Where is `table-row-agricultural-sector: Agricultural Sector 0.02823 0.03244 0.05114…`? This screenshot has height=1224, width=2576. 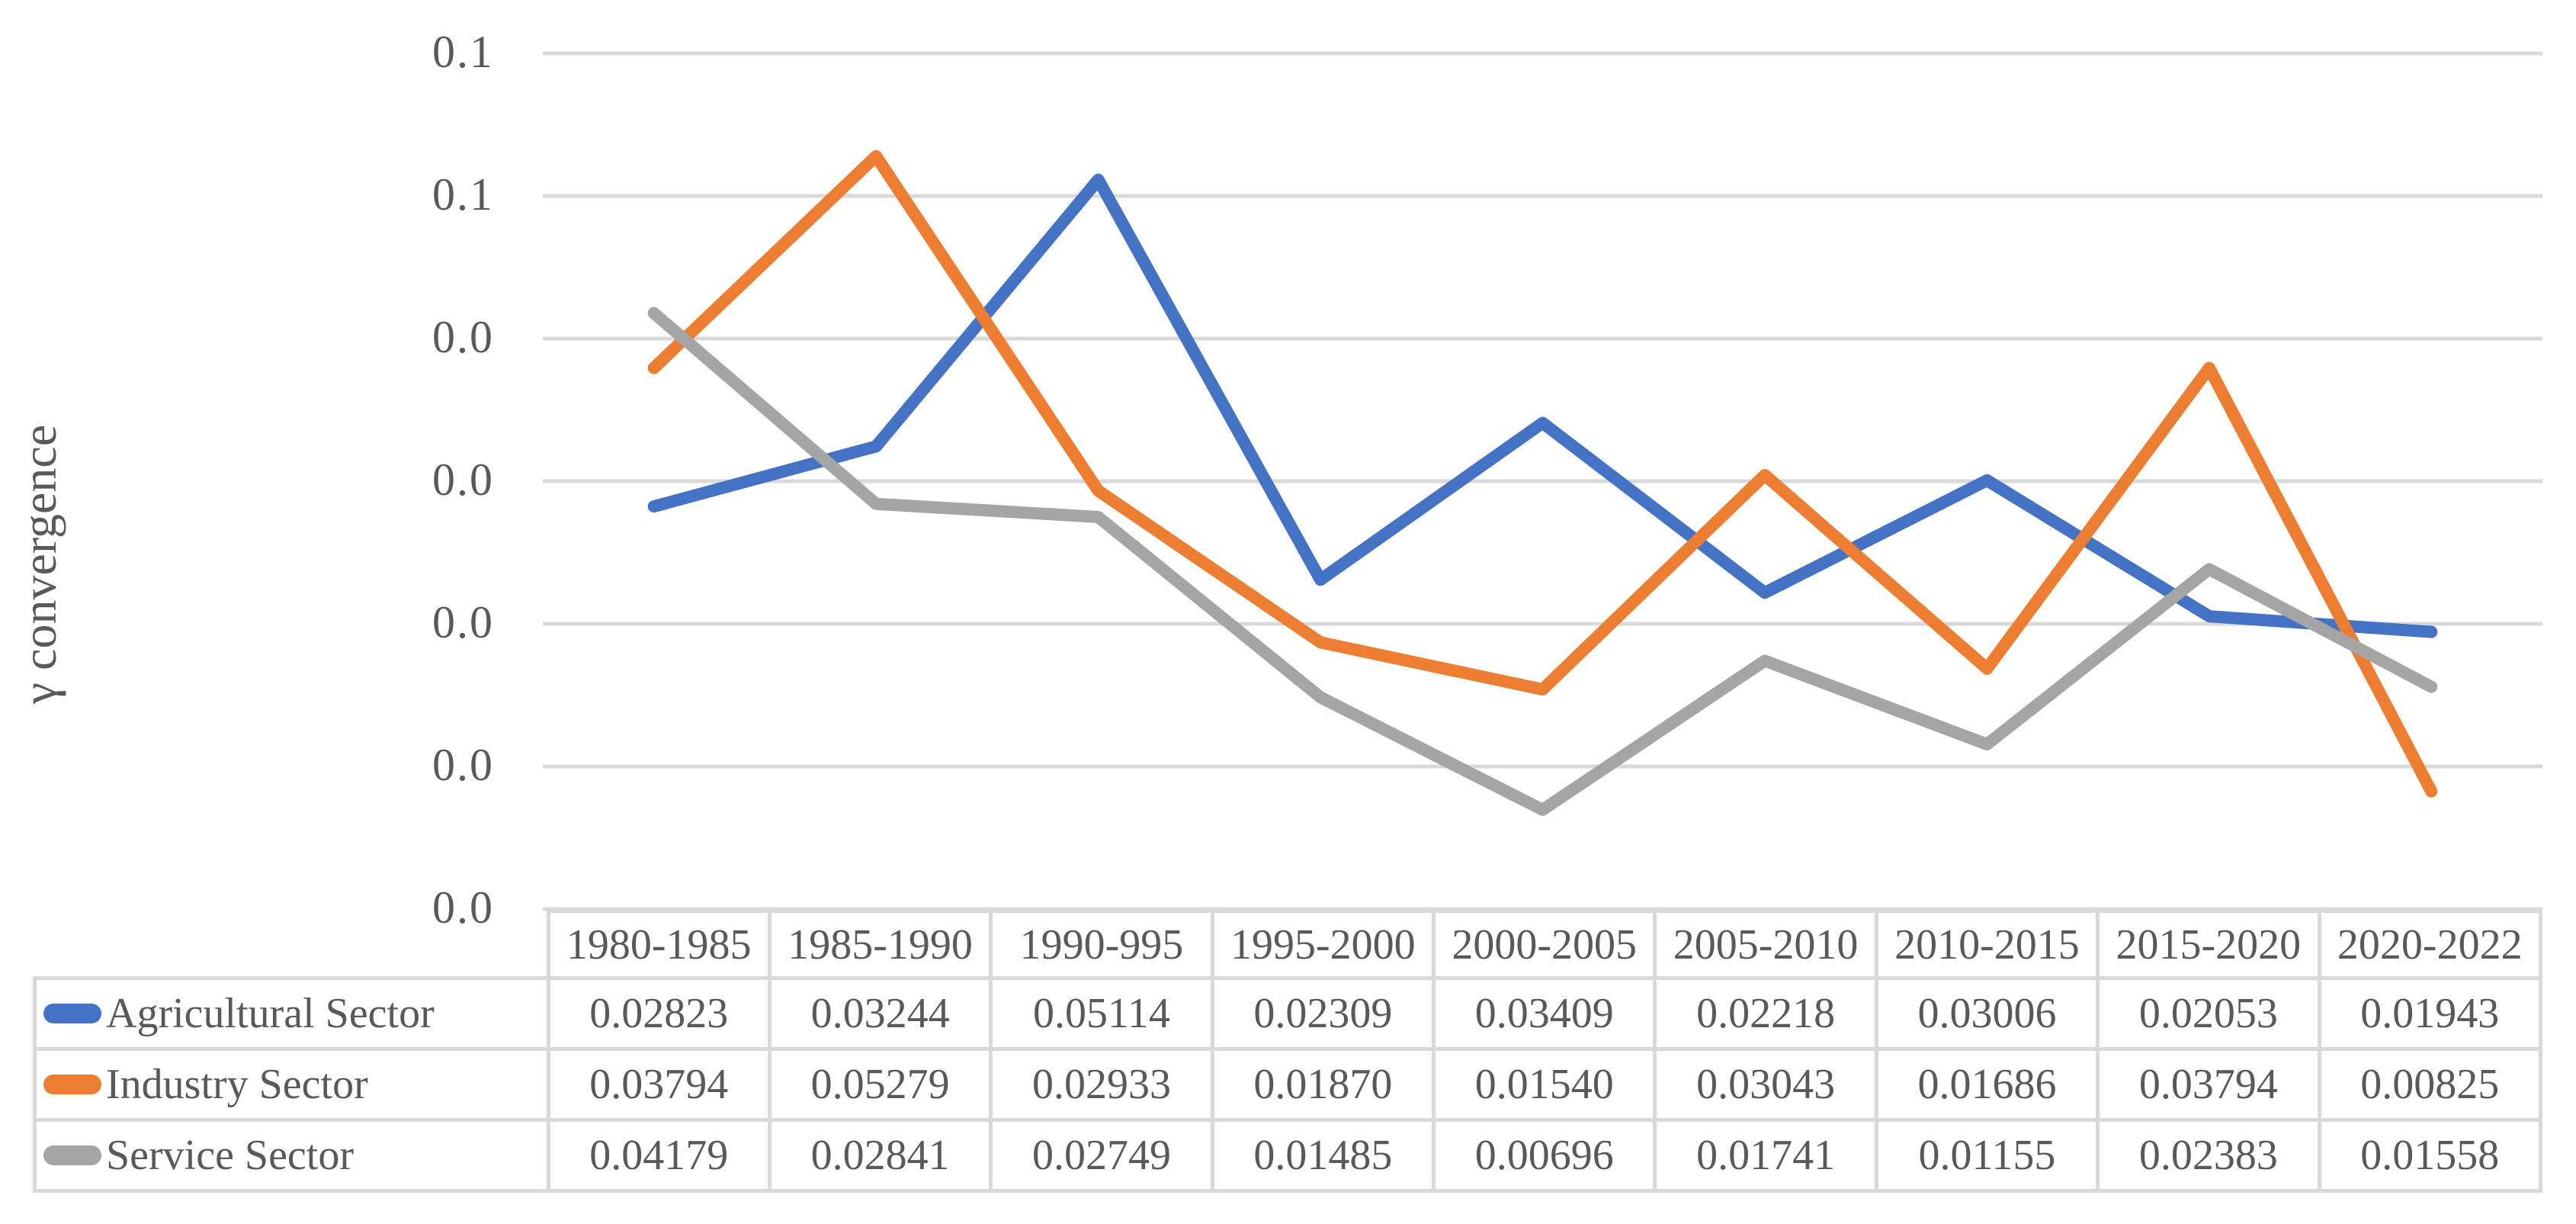 table-row-agricultural-sector: Agricultural Sector 0.02823 0.03244 0.05114… is located at coordinates (1287, 1013).